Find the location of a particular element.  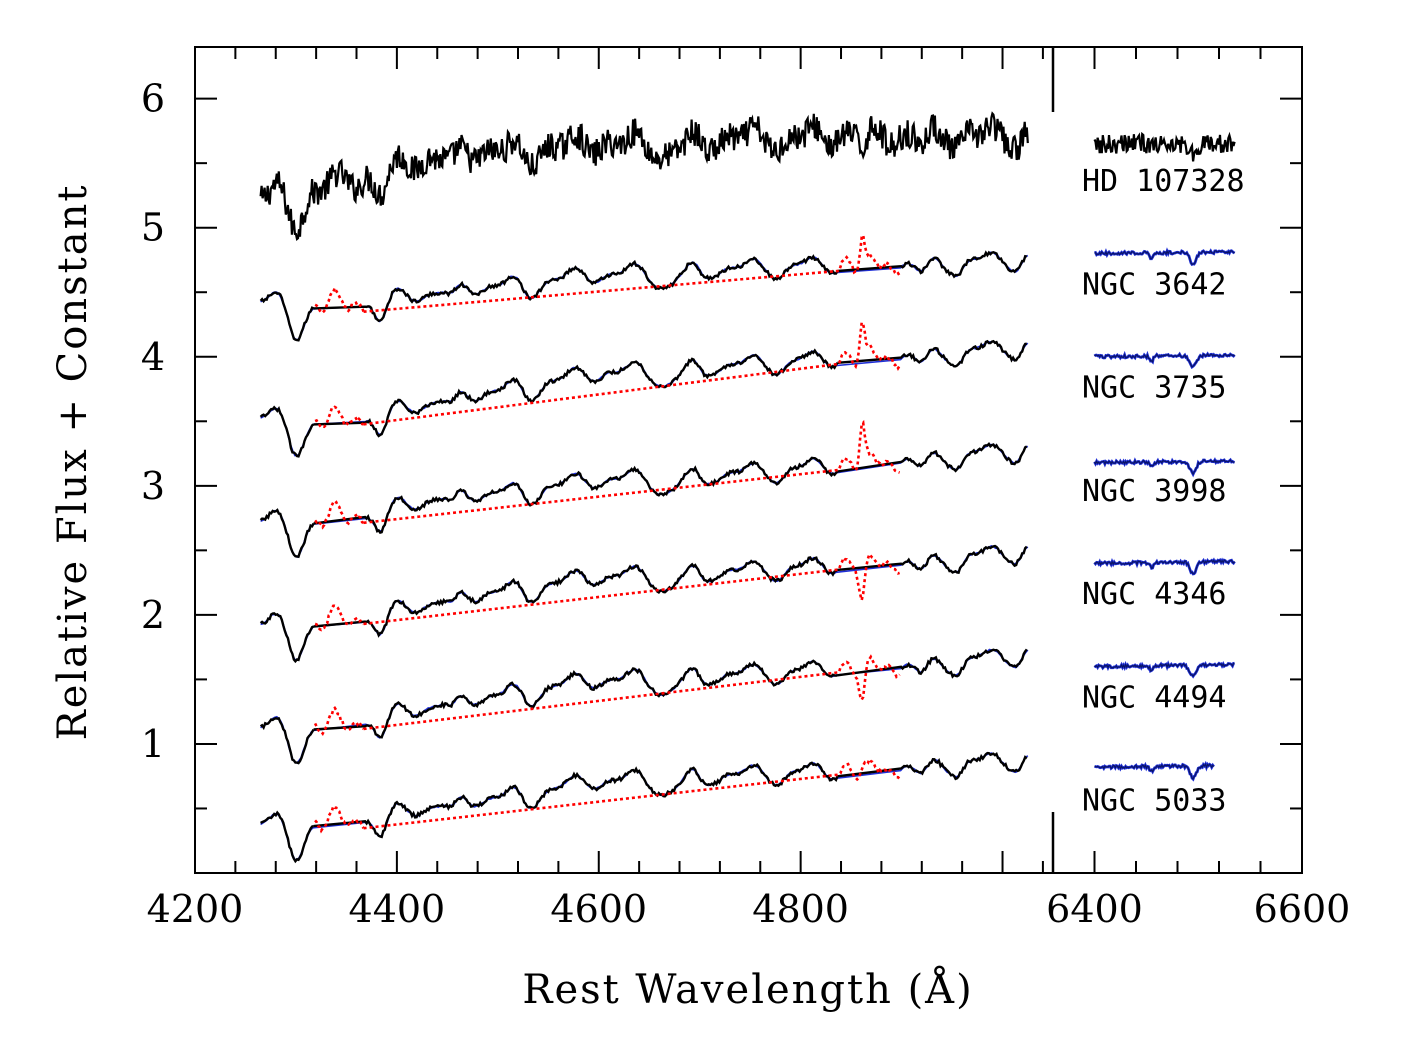

series-label: NGC 3642 is located at coordinates (1154, 284).